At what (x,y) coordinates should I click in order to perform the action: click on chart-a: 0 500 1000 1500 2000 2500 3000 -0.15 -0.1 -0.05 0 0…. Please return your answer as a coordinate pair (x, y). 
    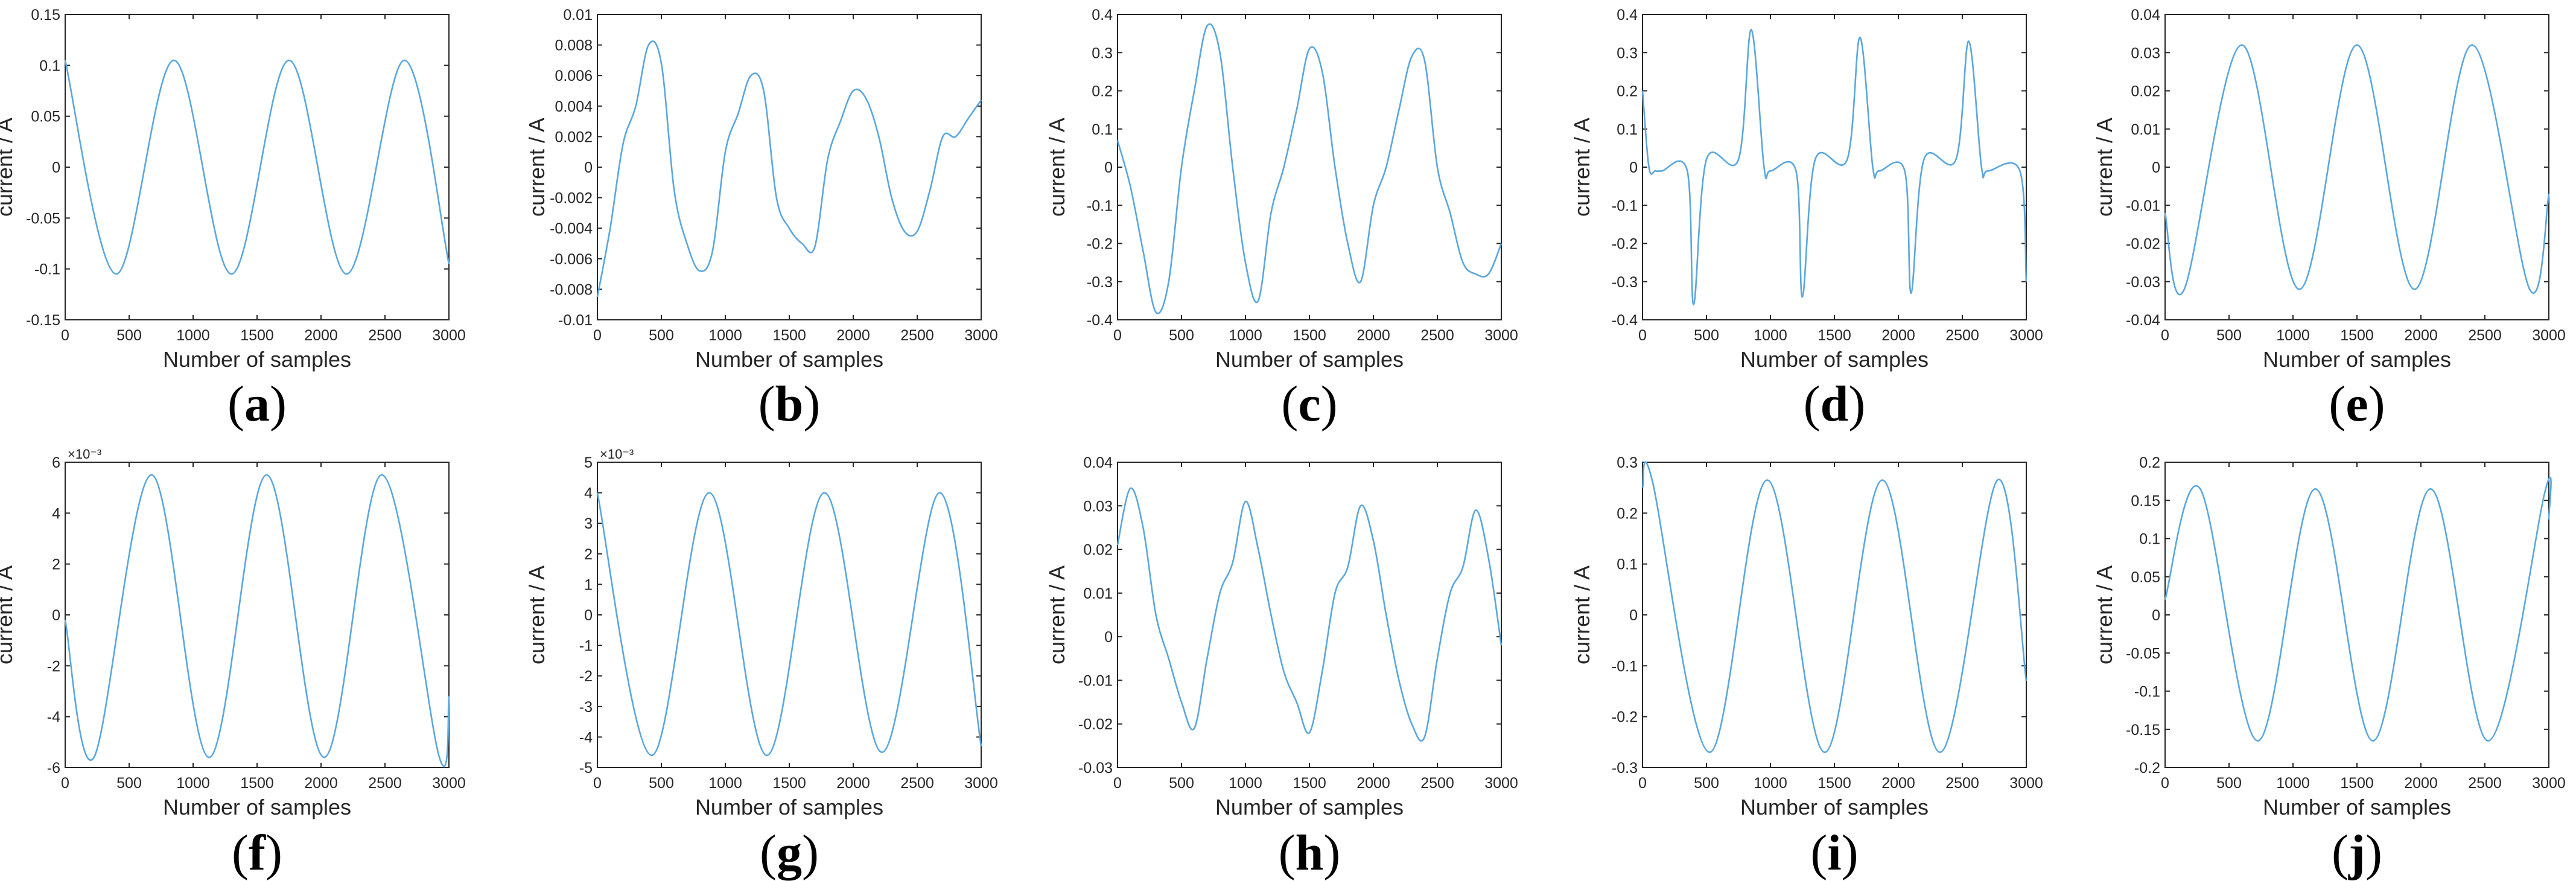
    Looking at the image, I should click on (233, 189).